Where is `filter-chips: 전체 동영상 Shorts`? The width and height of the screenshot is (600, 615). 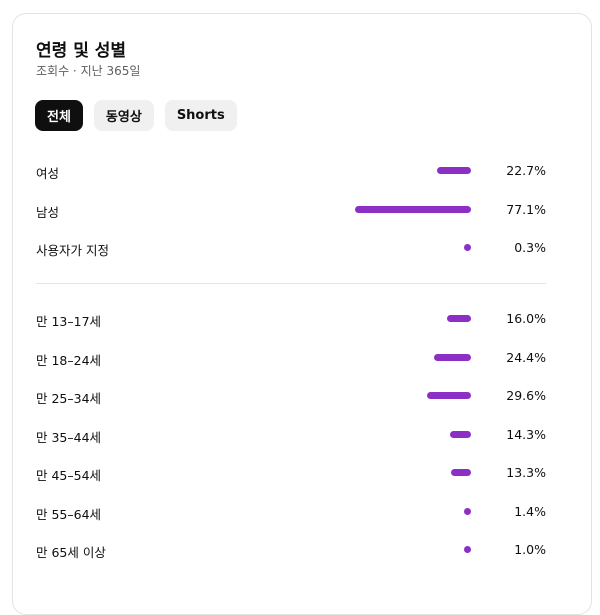
filter-chips: 전체 동영상 Shorts is located at coordinates (136, 115).